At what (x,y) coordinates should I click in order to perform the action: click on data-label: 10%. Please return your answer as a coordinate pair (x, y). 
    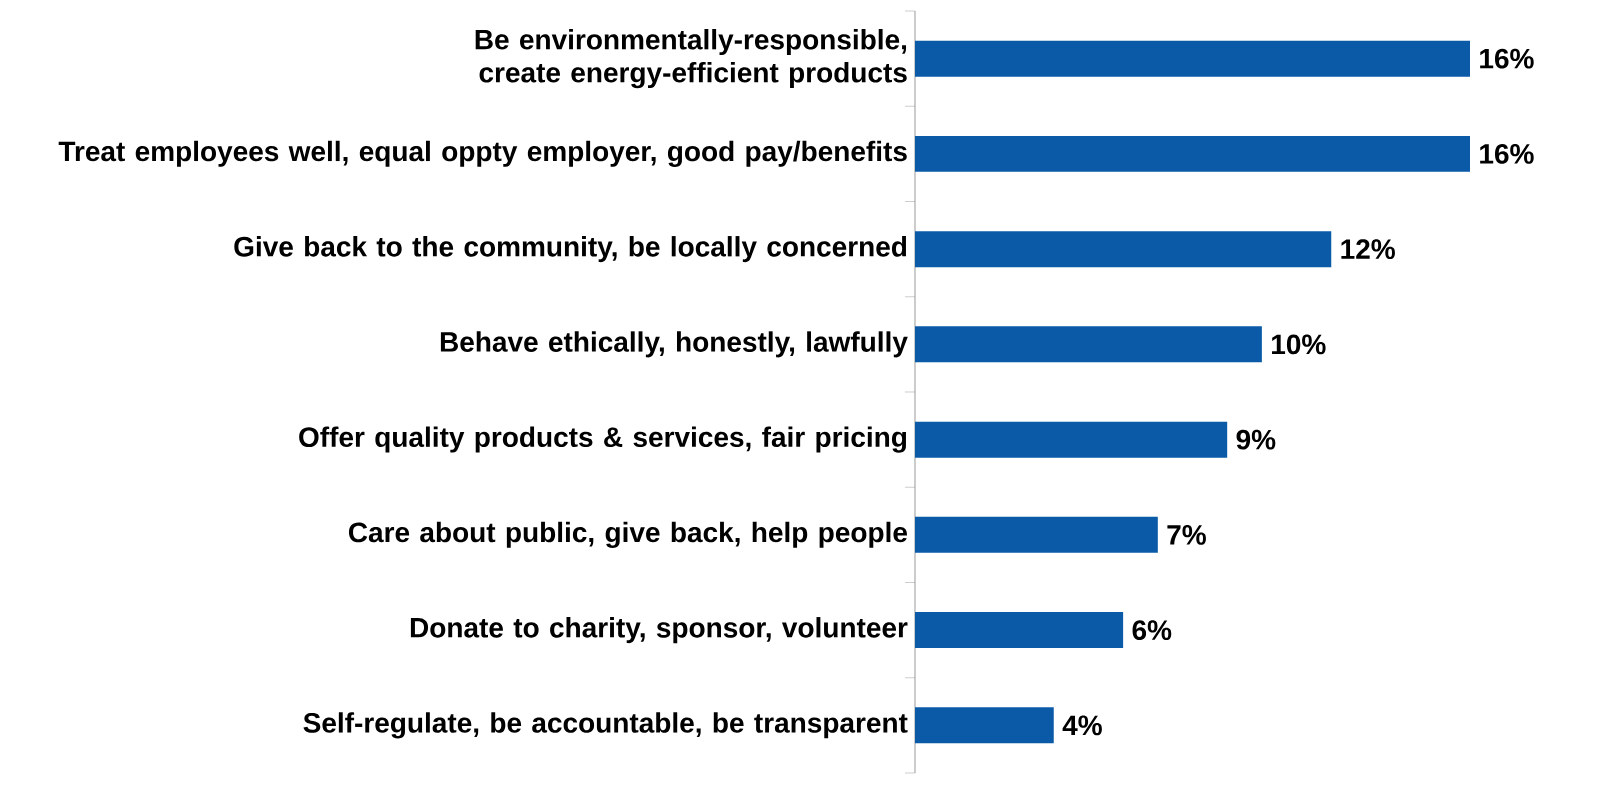
    Looking at the image, I should click on (1299, 344).